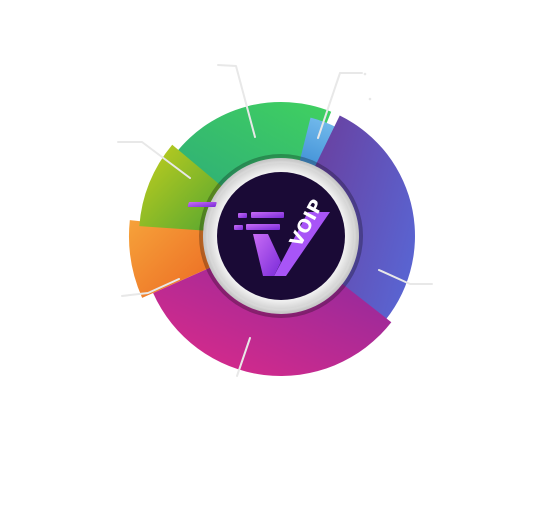 The width and height of the screenshot is (547, 506). Describe the element at coordinates (302, 244) in the screenshot. I see `v-mark-right` at that location.